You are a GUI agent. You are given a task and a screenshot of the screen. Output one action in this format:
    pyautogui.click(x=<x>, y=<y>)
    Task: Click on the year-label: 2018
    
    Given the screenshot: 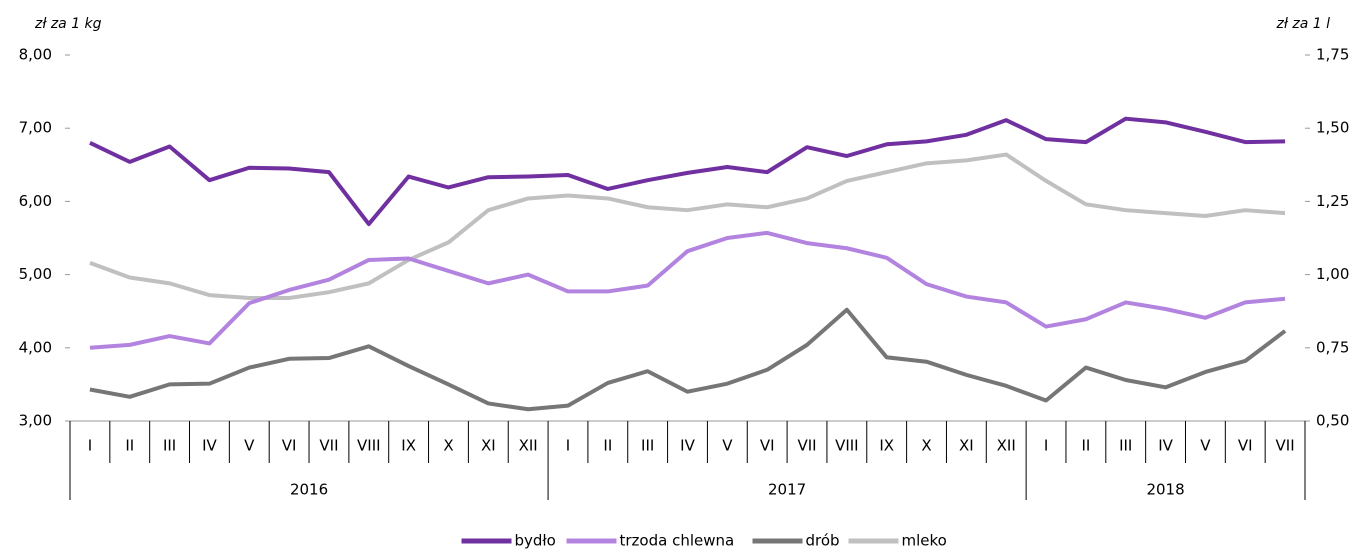 What is the action you would take?
    pyautogui.click(x=1165, y=490)
    